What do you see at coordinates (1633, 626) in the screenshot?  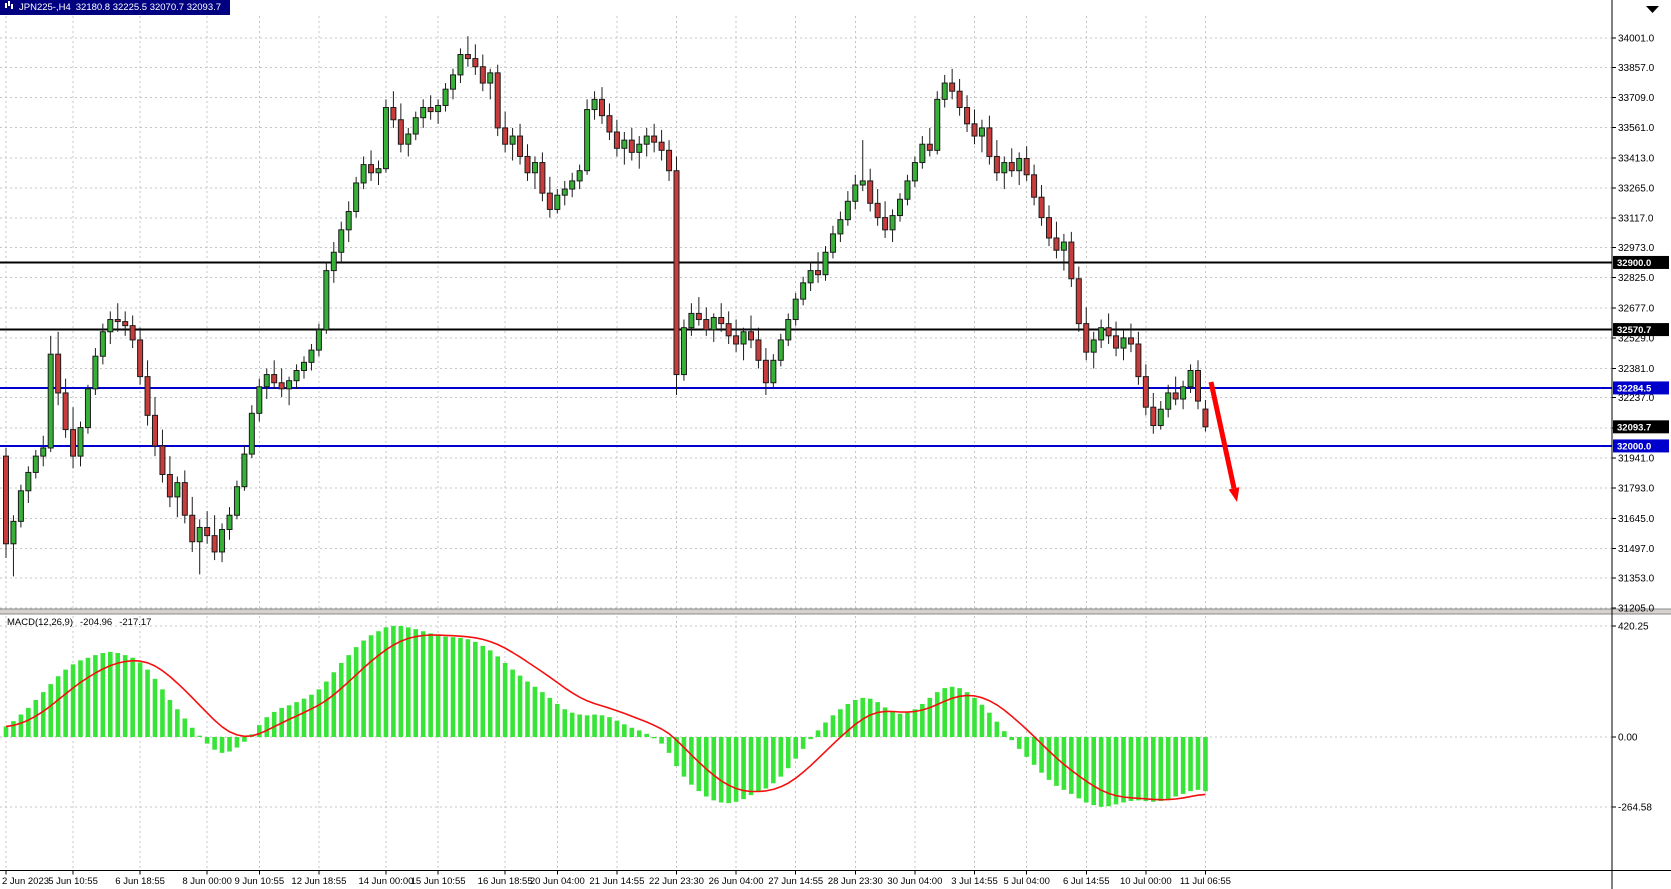 I see `macd-scale-label: 420.25` at bounding box center [1633, 626].